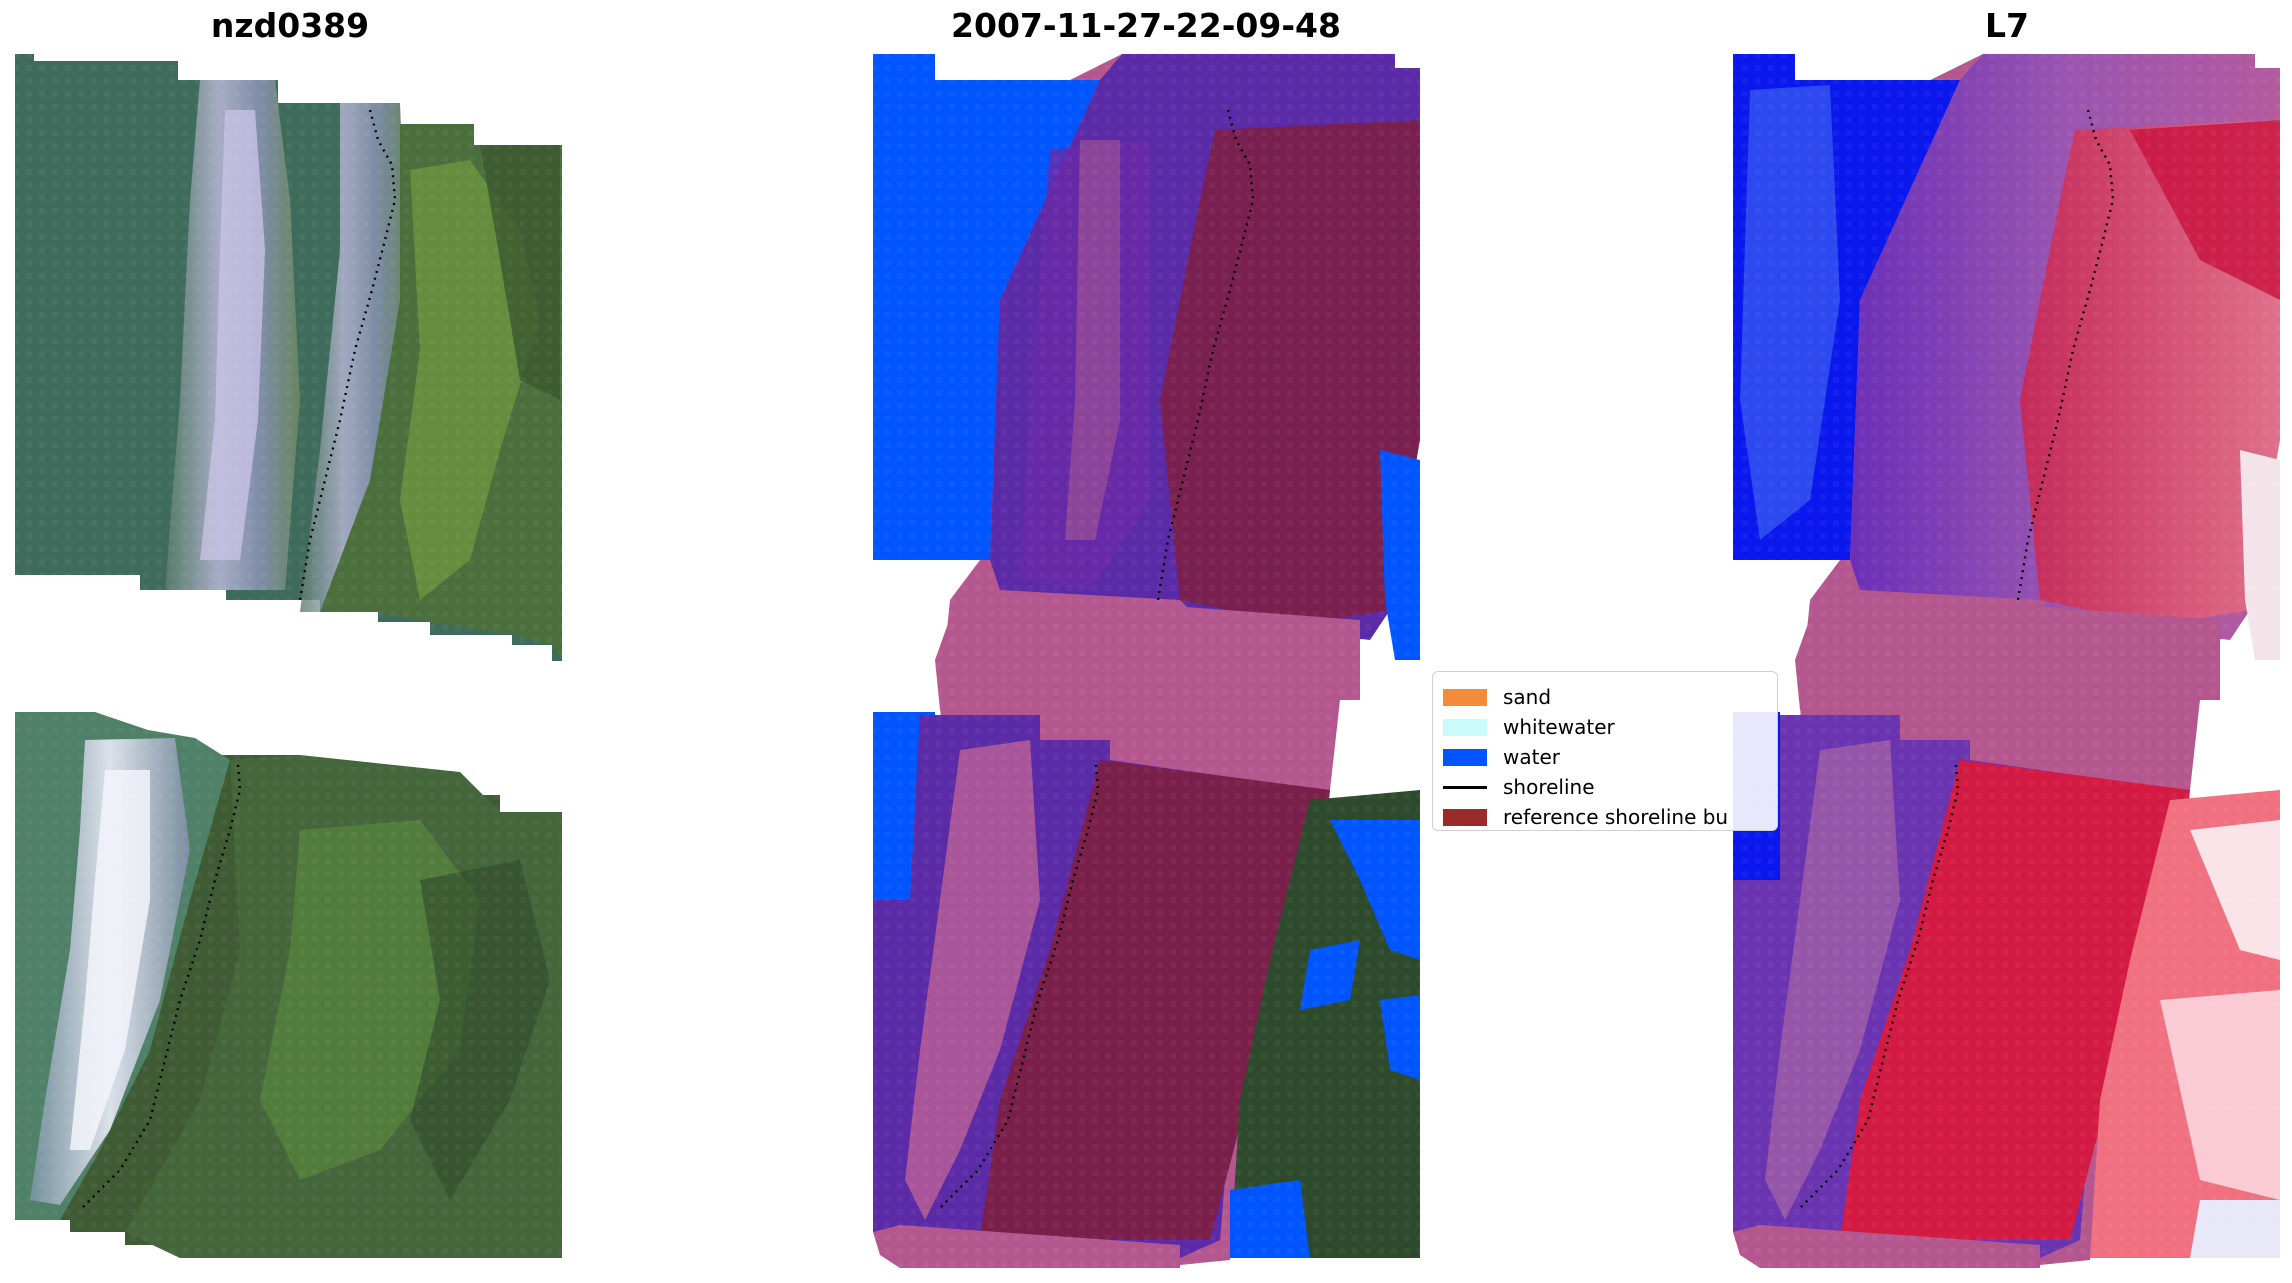  I want to click on legend-label-shoreline: shoreline, so click(1549, 787).